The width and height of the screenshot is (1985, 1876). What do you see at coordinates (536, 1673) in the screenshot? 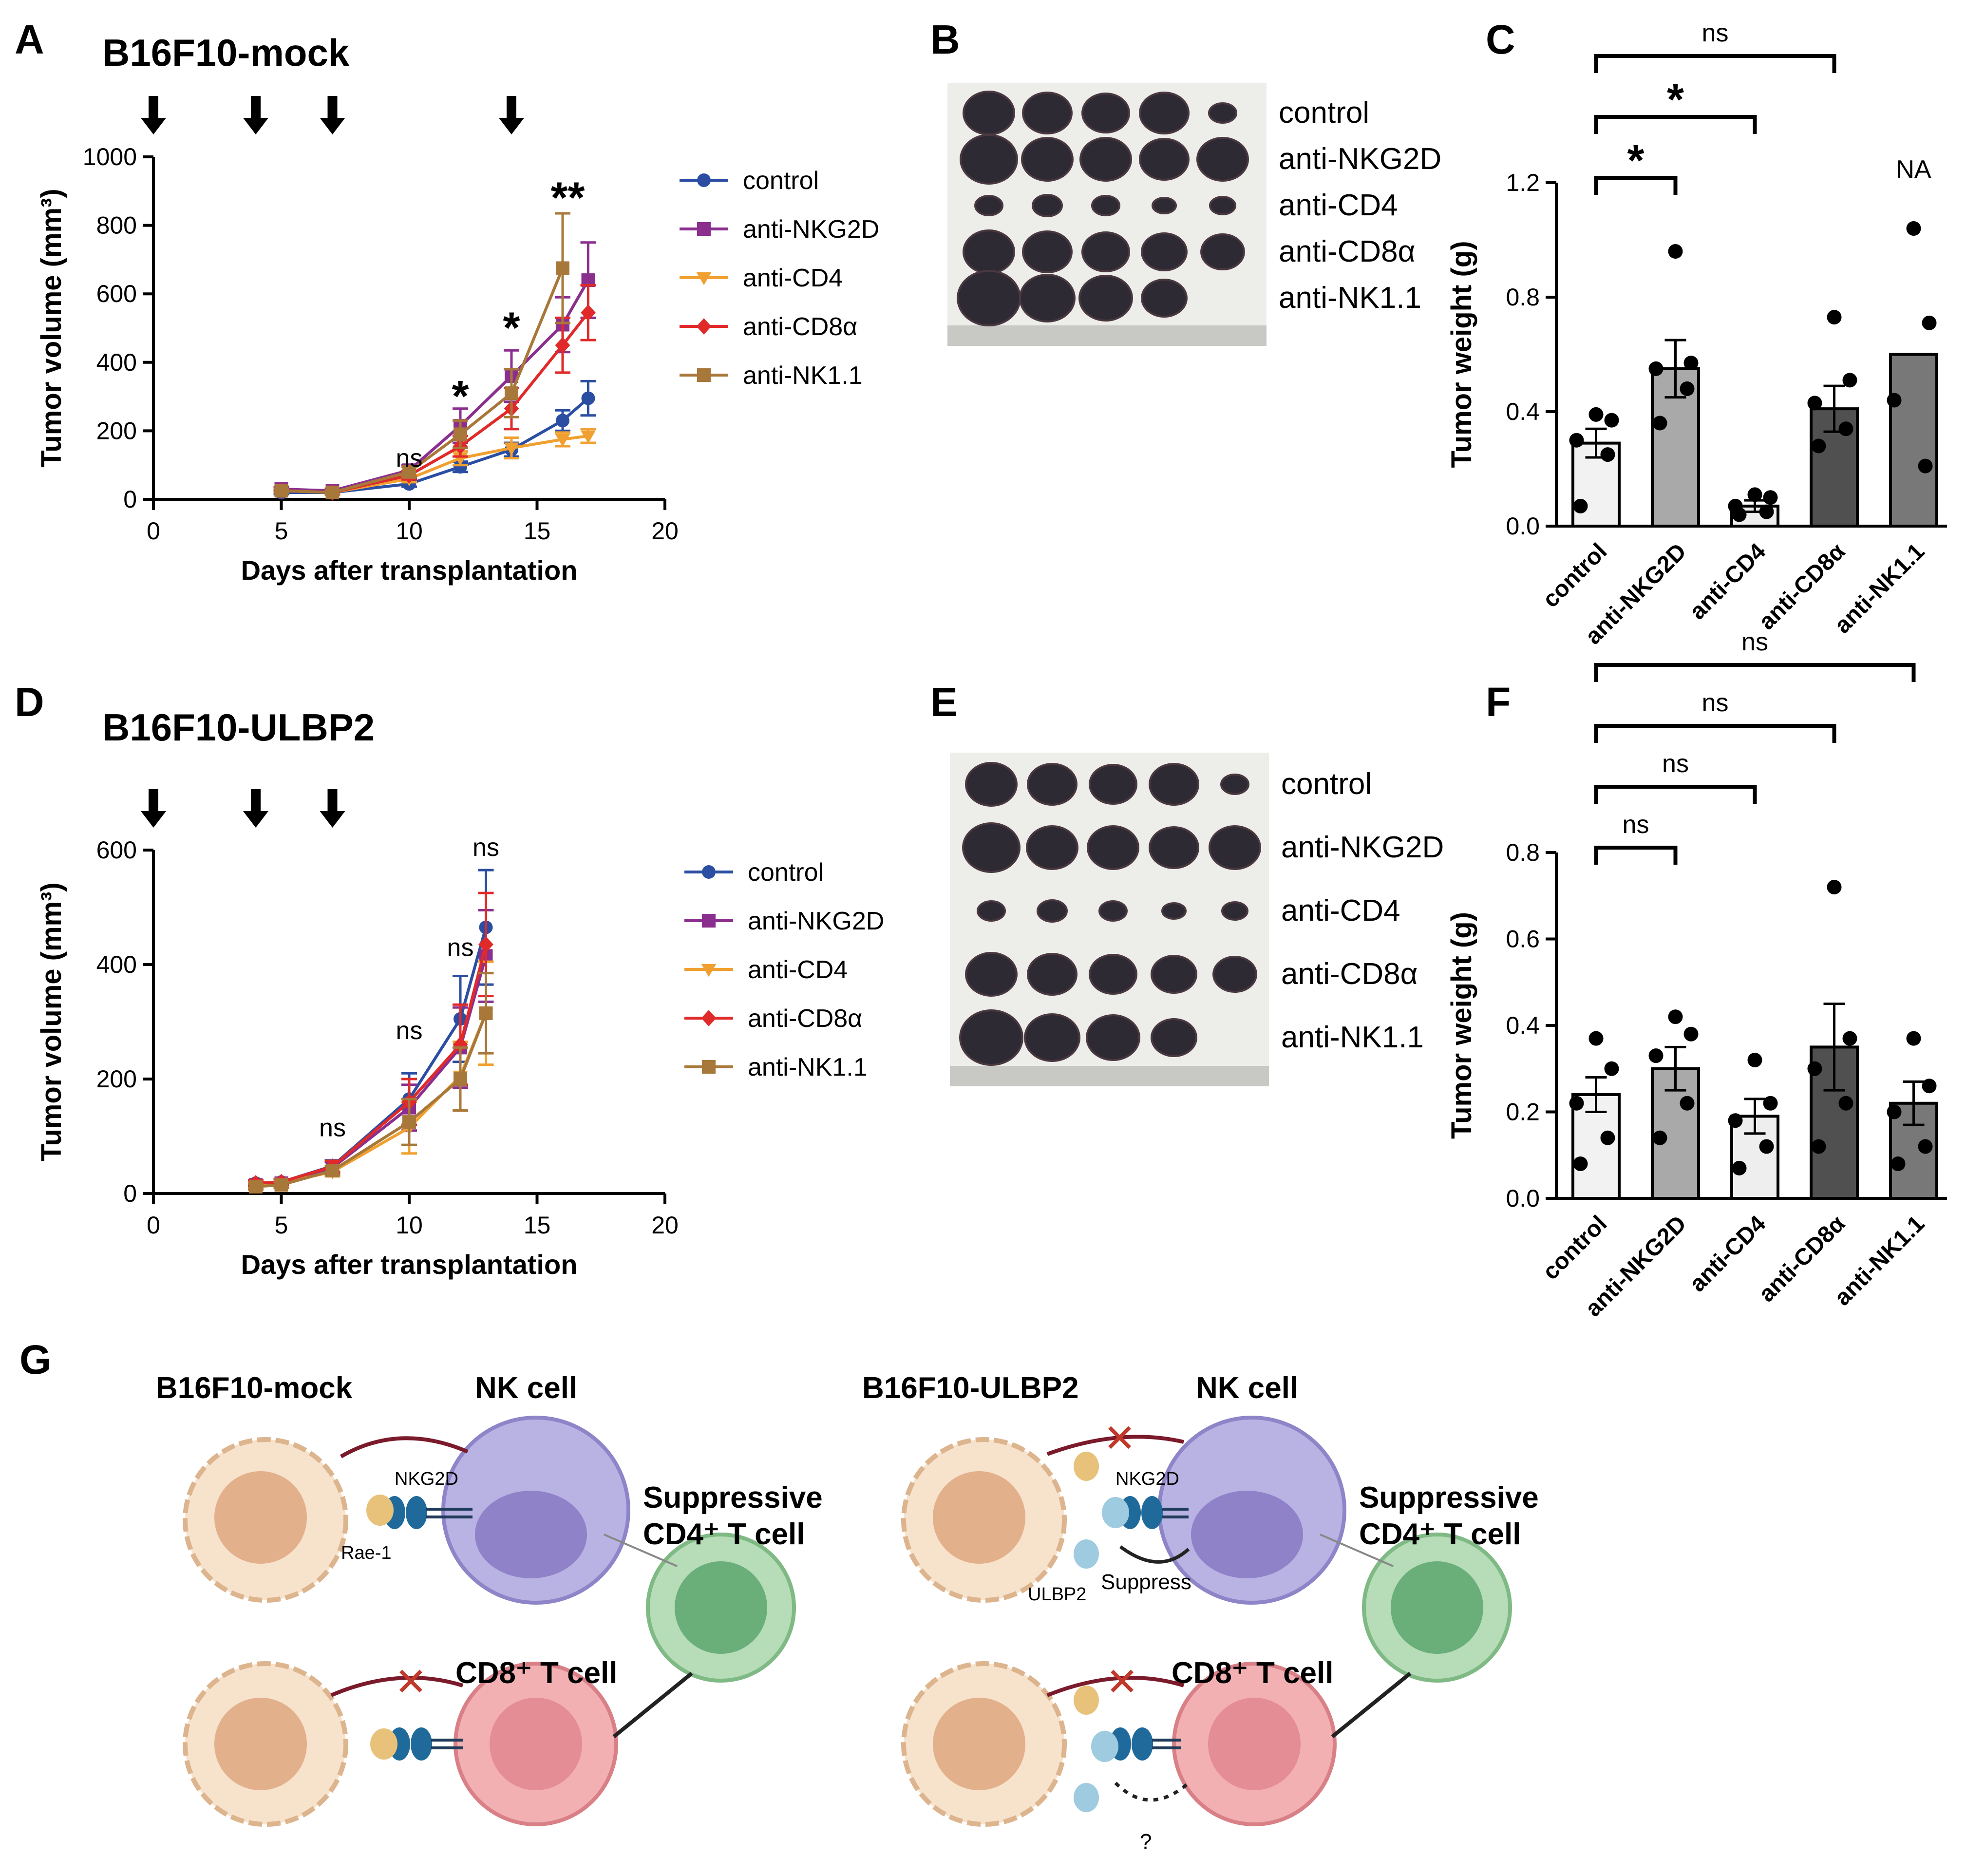
I see `schematic-left-cd8-title: CD8⁺ T cell` at bounding box center [536, 1673].